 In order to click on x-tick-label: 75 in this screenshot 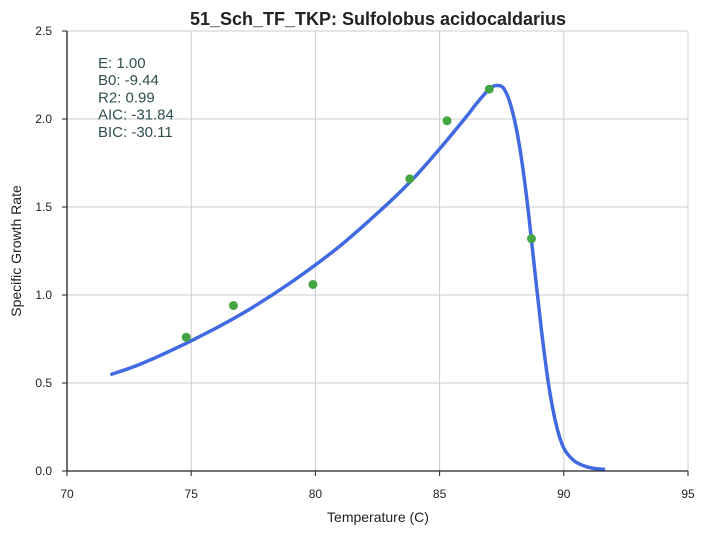, I will do `click(192, 494)`.